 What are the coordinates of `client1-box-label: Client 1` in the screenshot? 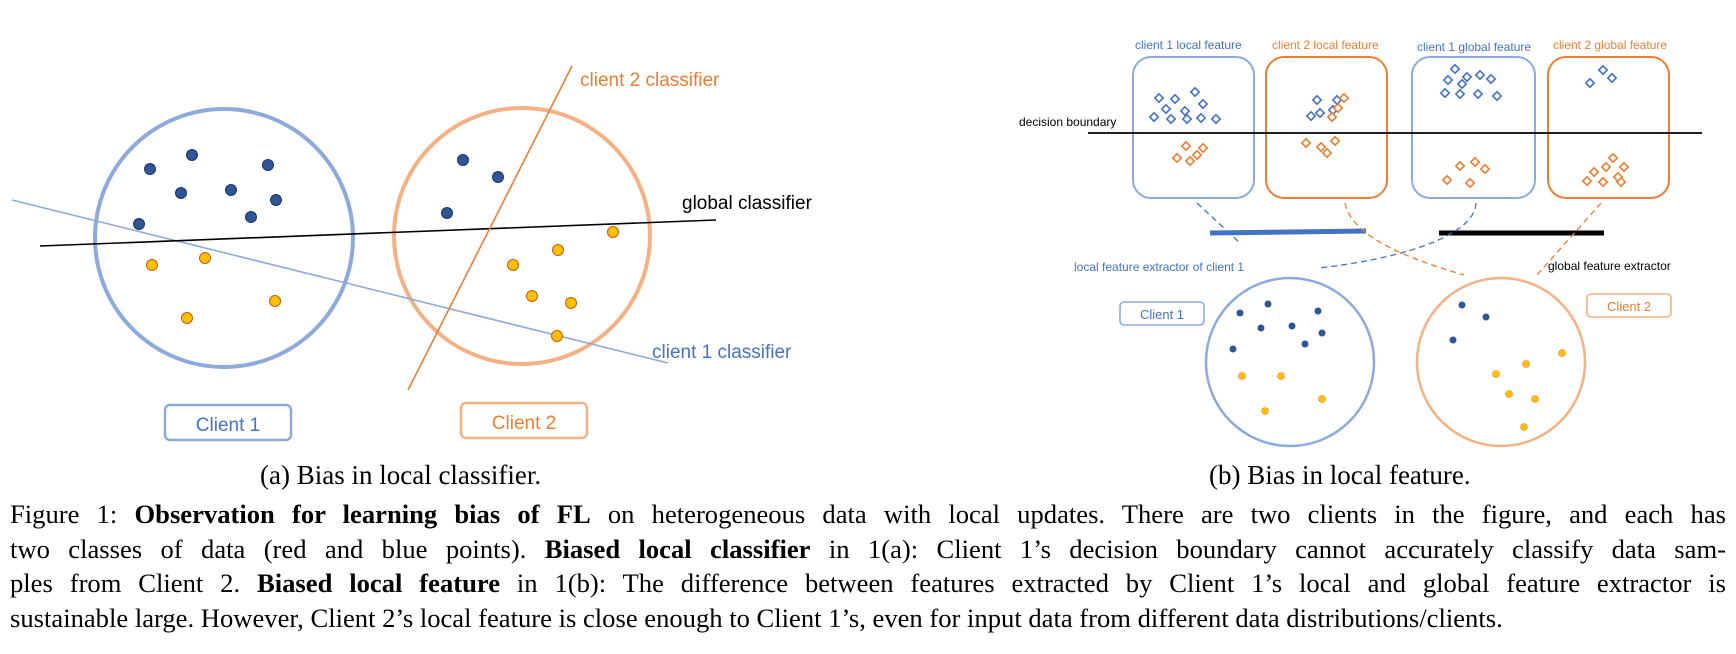 It's located at (228, 425).